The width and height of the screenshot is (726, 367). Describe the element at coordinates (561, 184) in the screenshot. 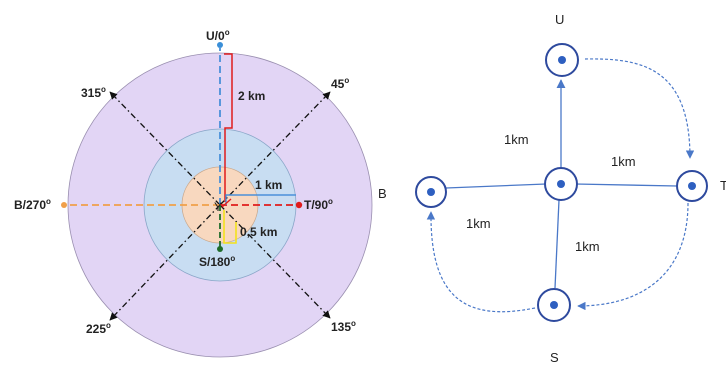

I see `node-center` at that location.